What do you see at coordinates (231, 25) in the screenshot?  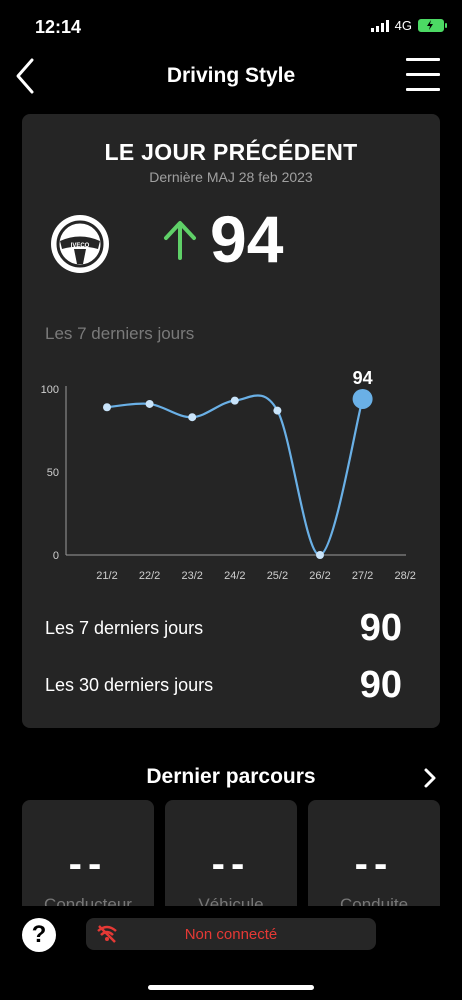 I see `status-bar: 12:14 4G` at bounding box center [231, 25].